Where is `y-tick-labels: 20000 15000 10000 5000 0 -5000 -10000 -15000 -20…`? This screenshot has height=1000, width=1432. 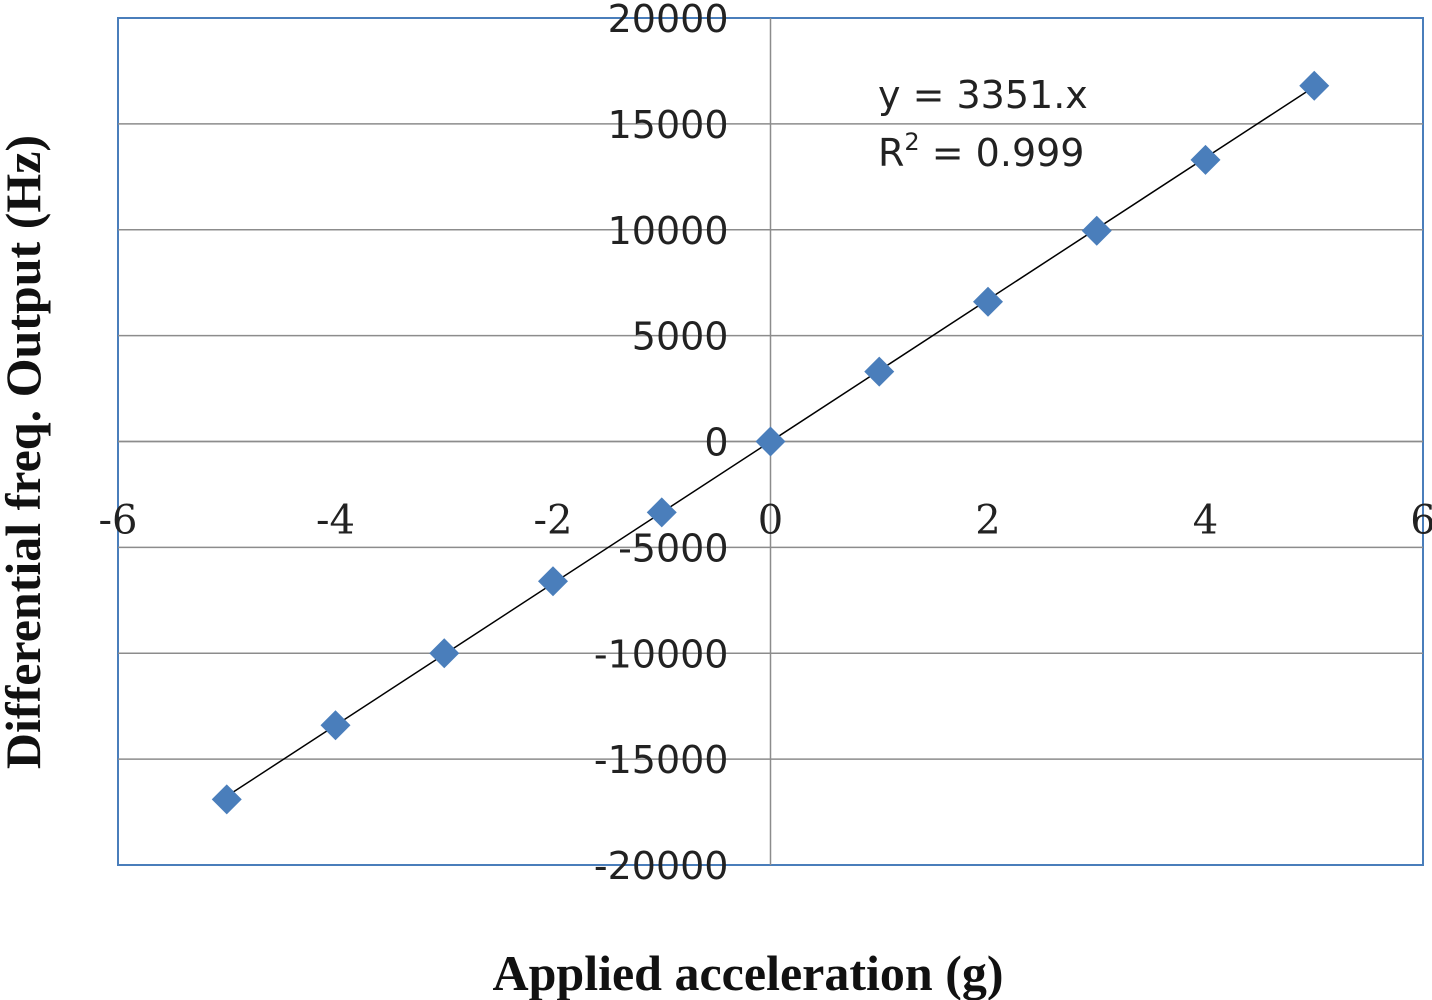
y-tick-labels: 20000 15000 10000 5000 0 -5000 -10000 -15000 -20… is located at coordinates (661, 444).